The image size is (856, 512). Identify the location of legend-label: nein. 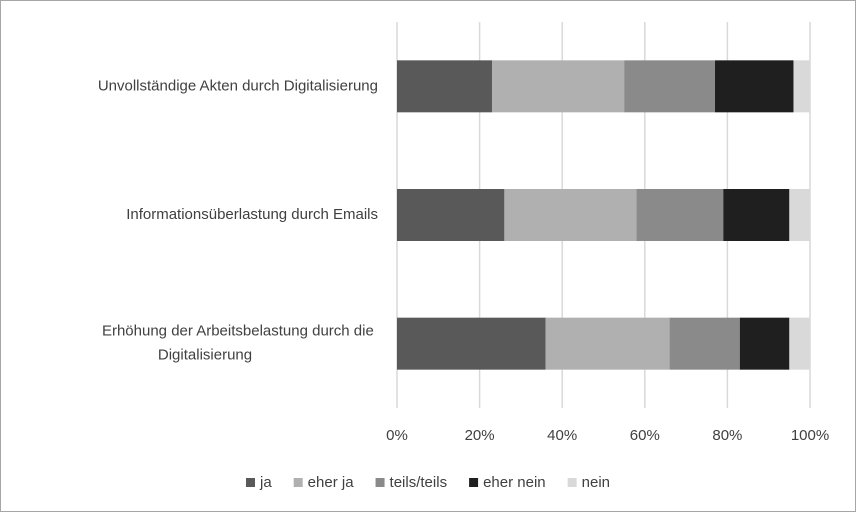
(596, 482).